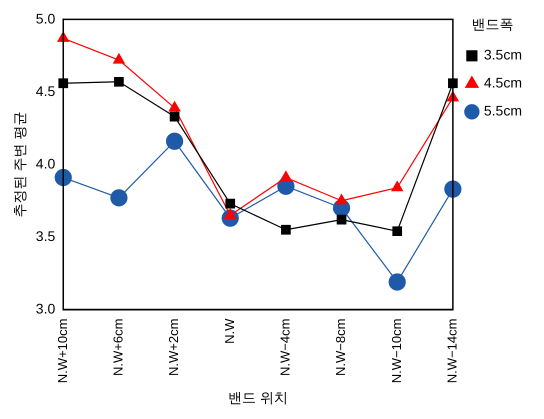  What do you see at coordinates (46, 163) in the screenshot?
I see `y-tick-label: 4.0` at bounding box center [46, 163].